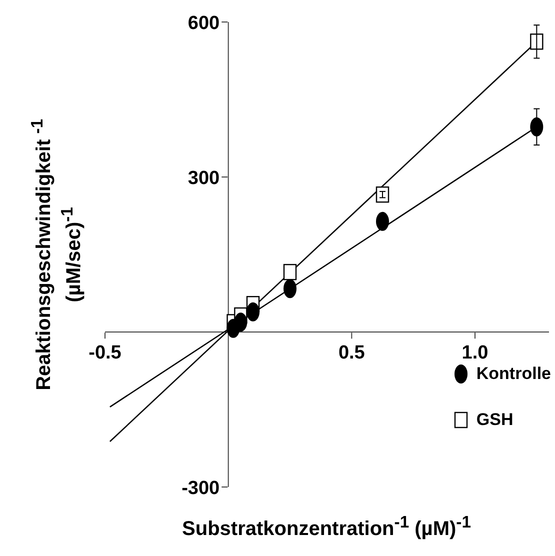 The height and width of the screenshot is (556, 555). I want to click on legend-label: Kontrolle, so click(513, 374).